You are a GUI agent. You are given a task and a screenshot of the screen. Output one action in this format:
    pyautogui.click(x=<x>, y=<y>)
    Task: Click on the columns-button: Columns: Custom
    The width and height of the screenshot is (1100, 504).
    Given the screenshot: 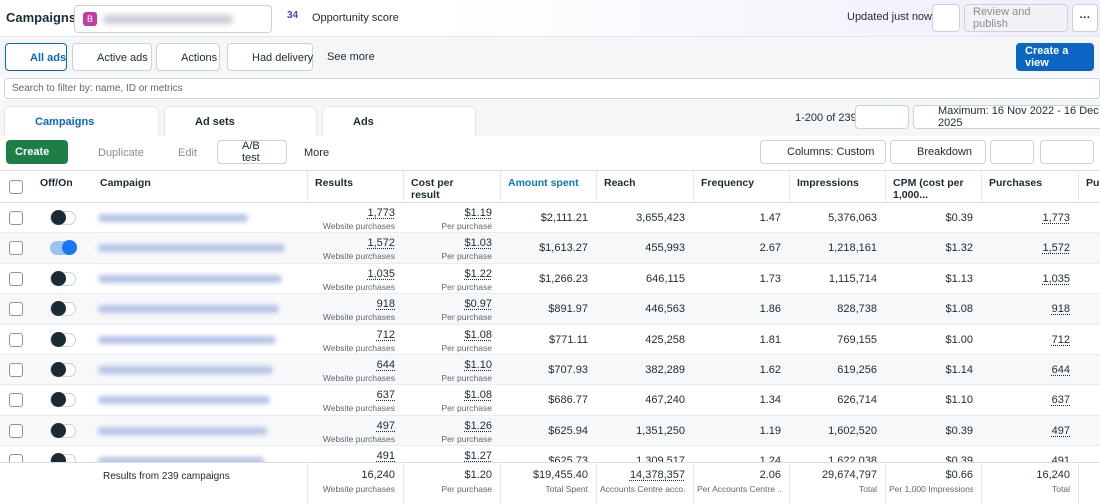 What is the action you would take?
    pyautogui.click(x=823, y=152)
    